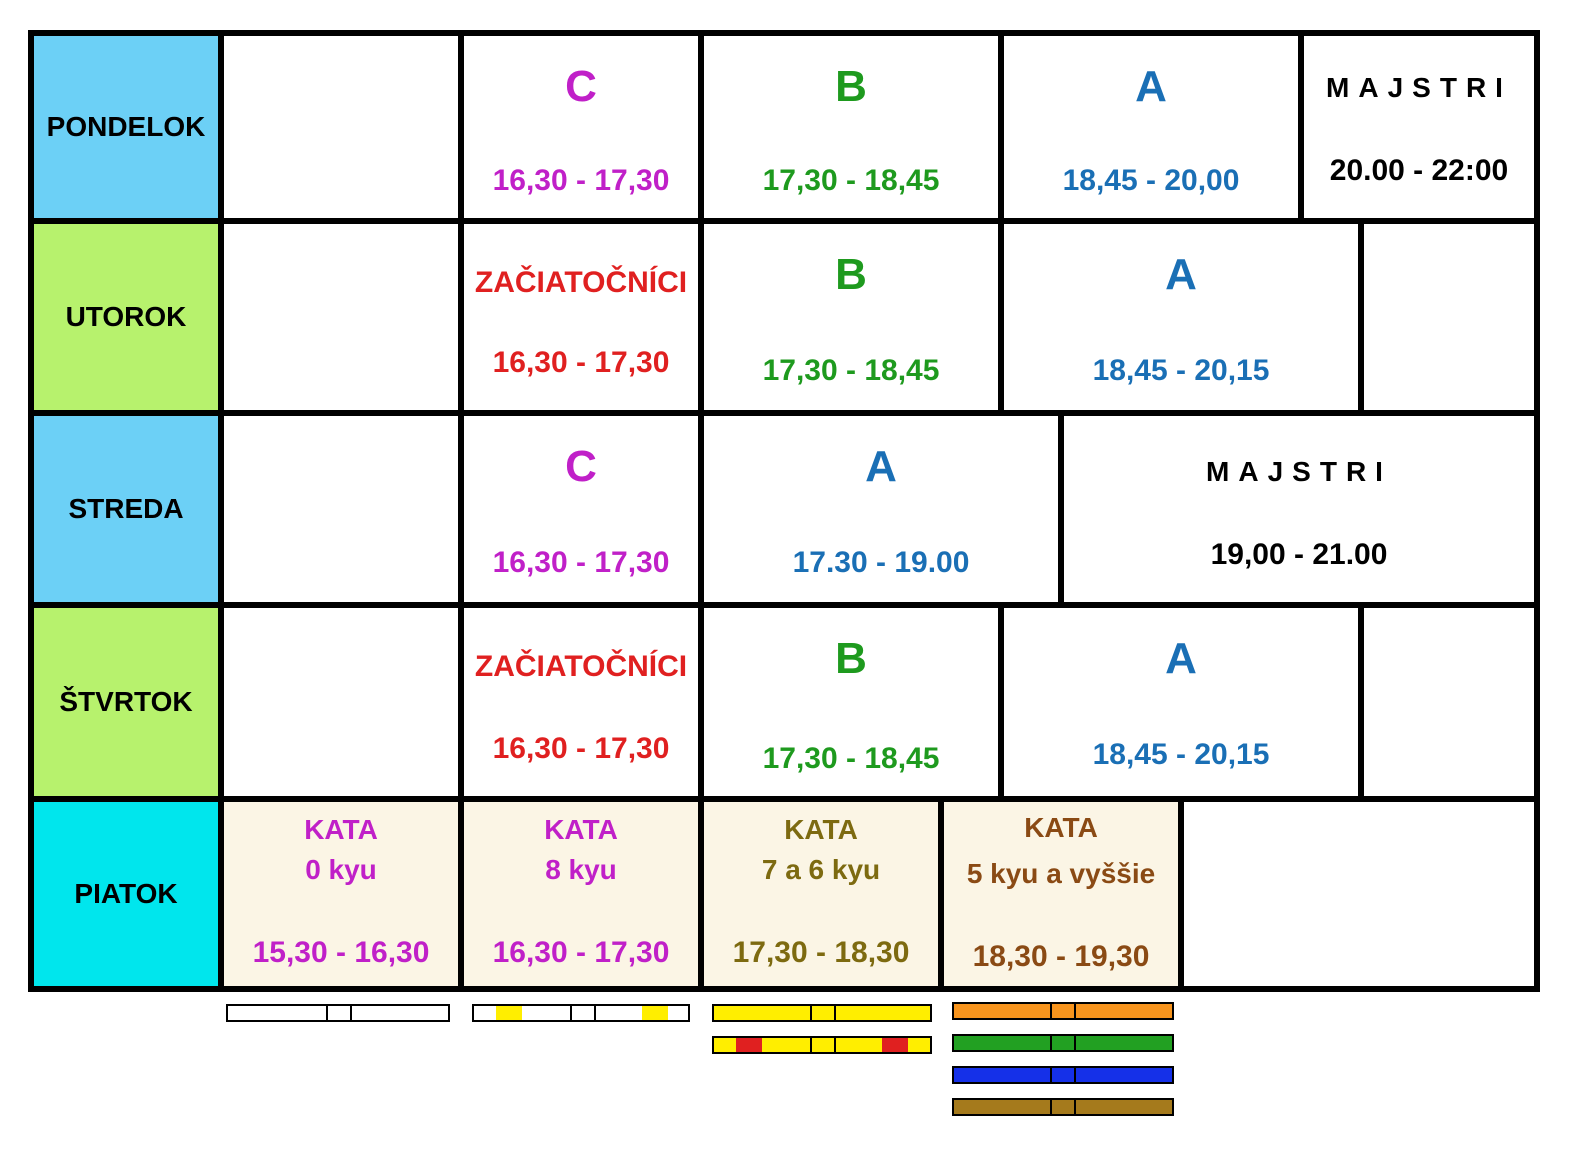 Image resolution: width=1596 pixels, height=1162 pixels. I want to click on time-label: 17.30 - 19.00, so click(881, 562).